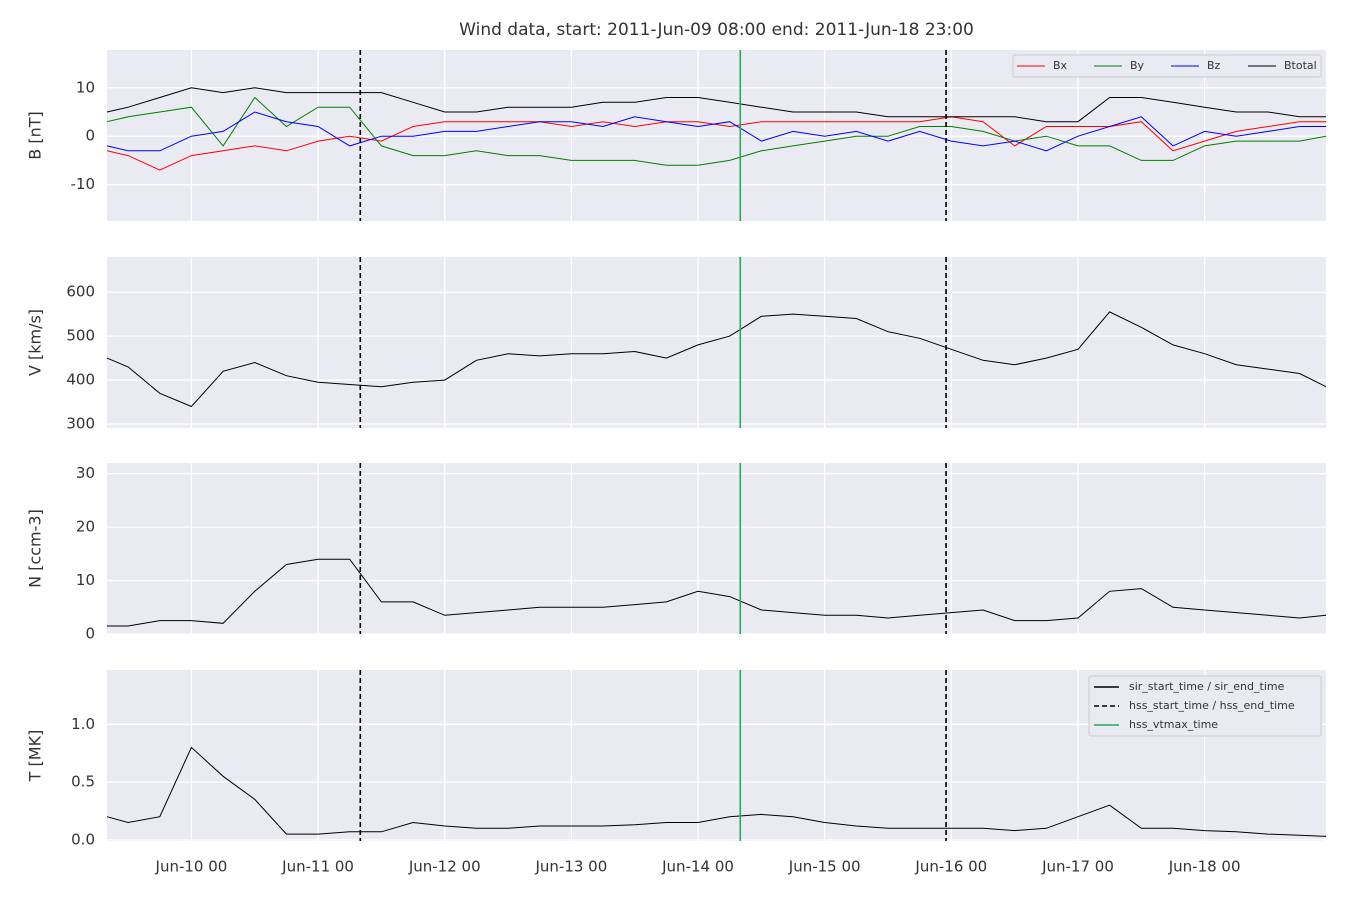 The image size is (1350, 900). I want to click on y-tick-label: 30, so click(85, 473).